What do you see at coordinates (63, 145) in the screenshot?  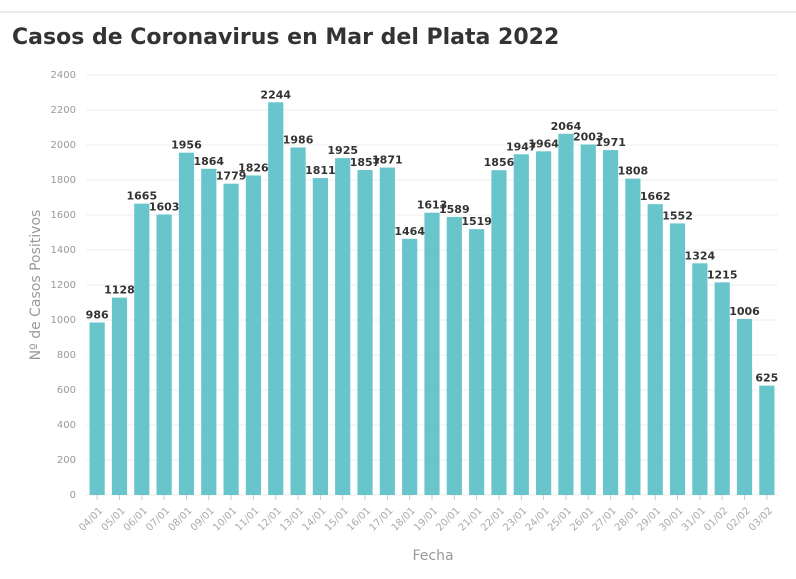 I see `y-tick-label: 2000` at bounding box center [63, 145].